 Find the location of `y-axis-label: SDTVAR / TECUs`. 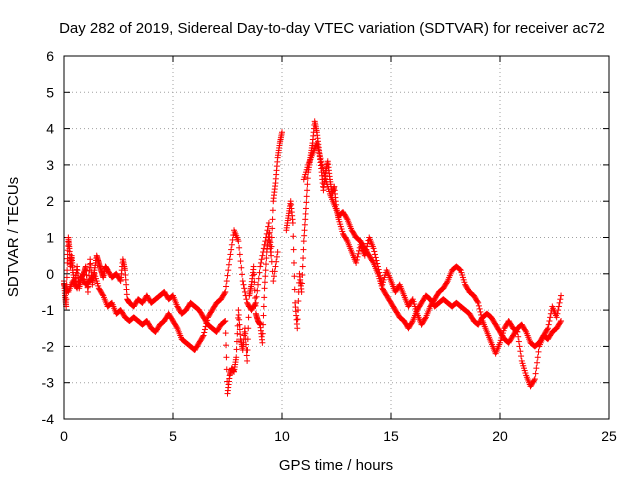

y-axis-label: SDTVAR / TECUs is located at coordinates (13, 237).